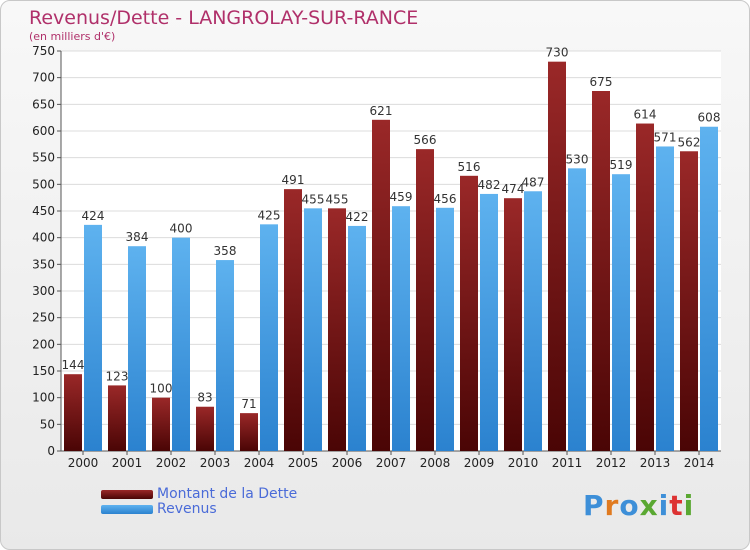 Image resolution: width=750 pixels, height=550 pixels. What do you see at coordinates (567, 463) in the screenshot?
I see `x-tick-label: 2011` at bounding box center [567, 463].